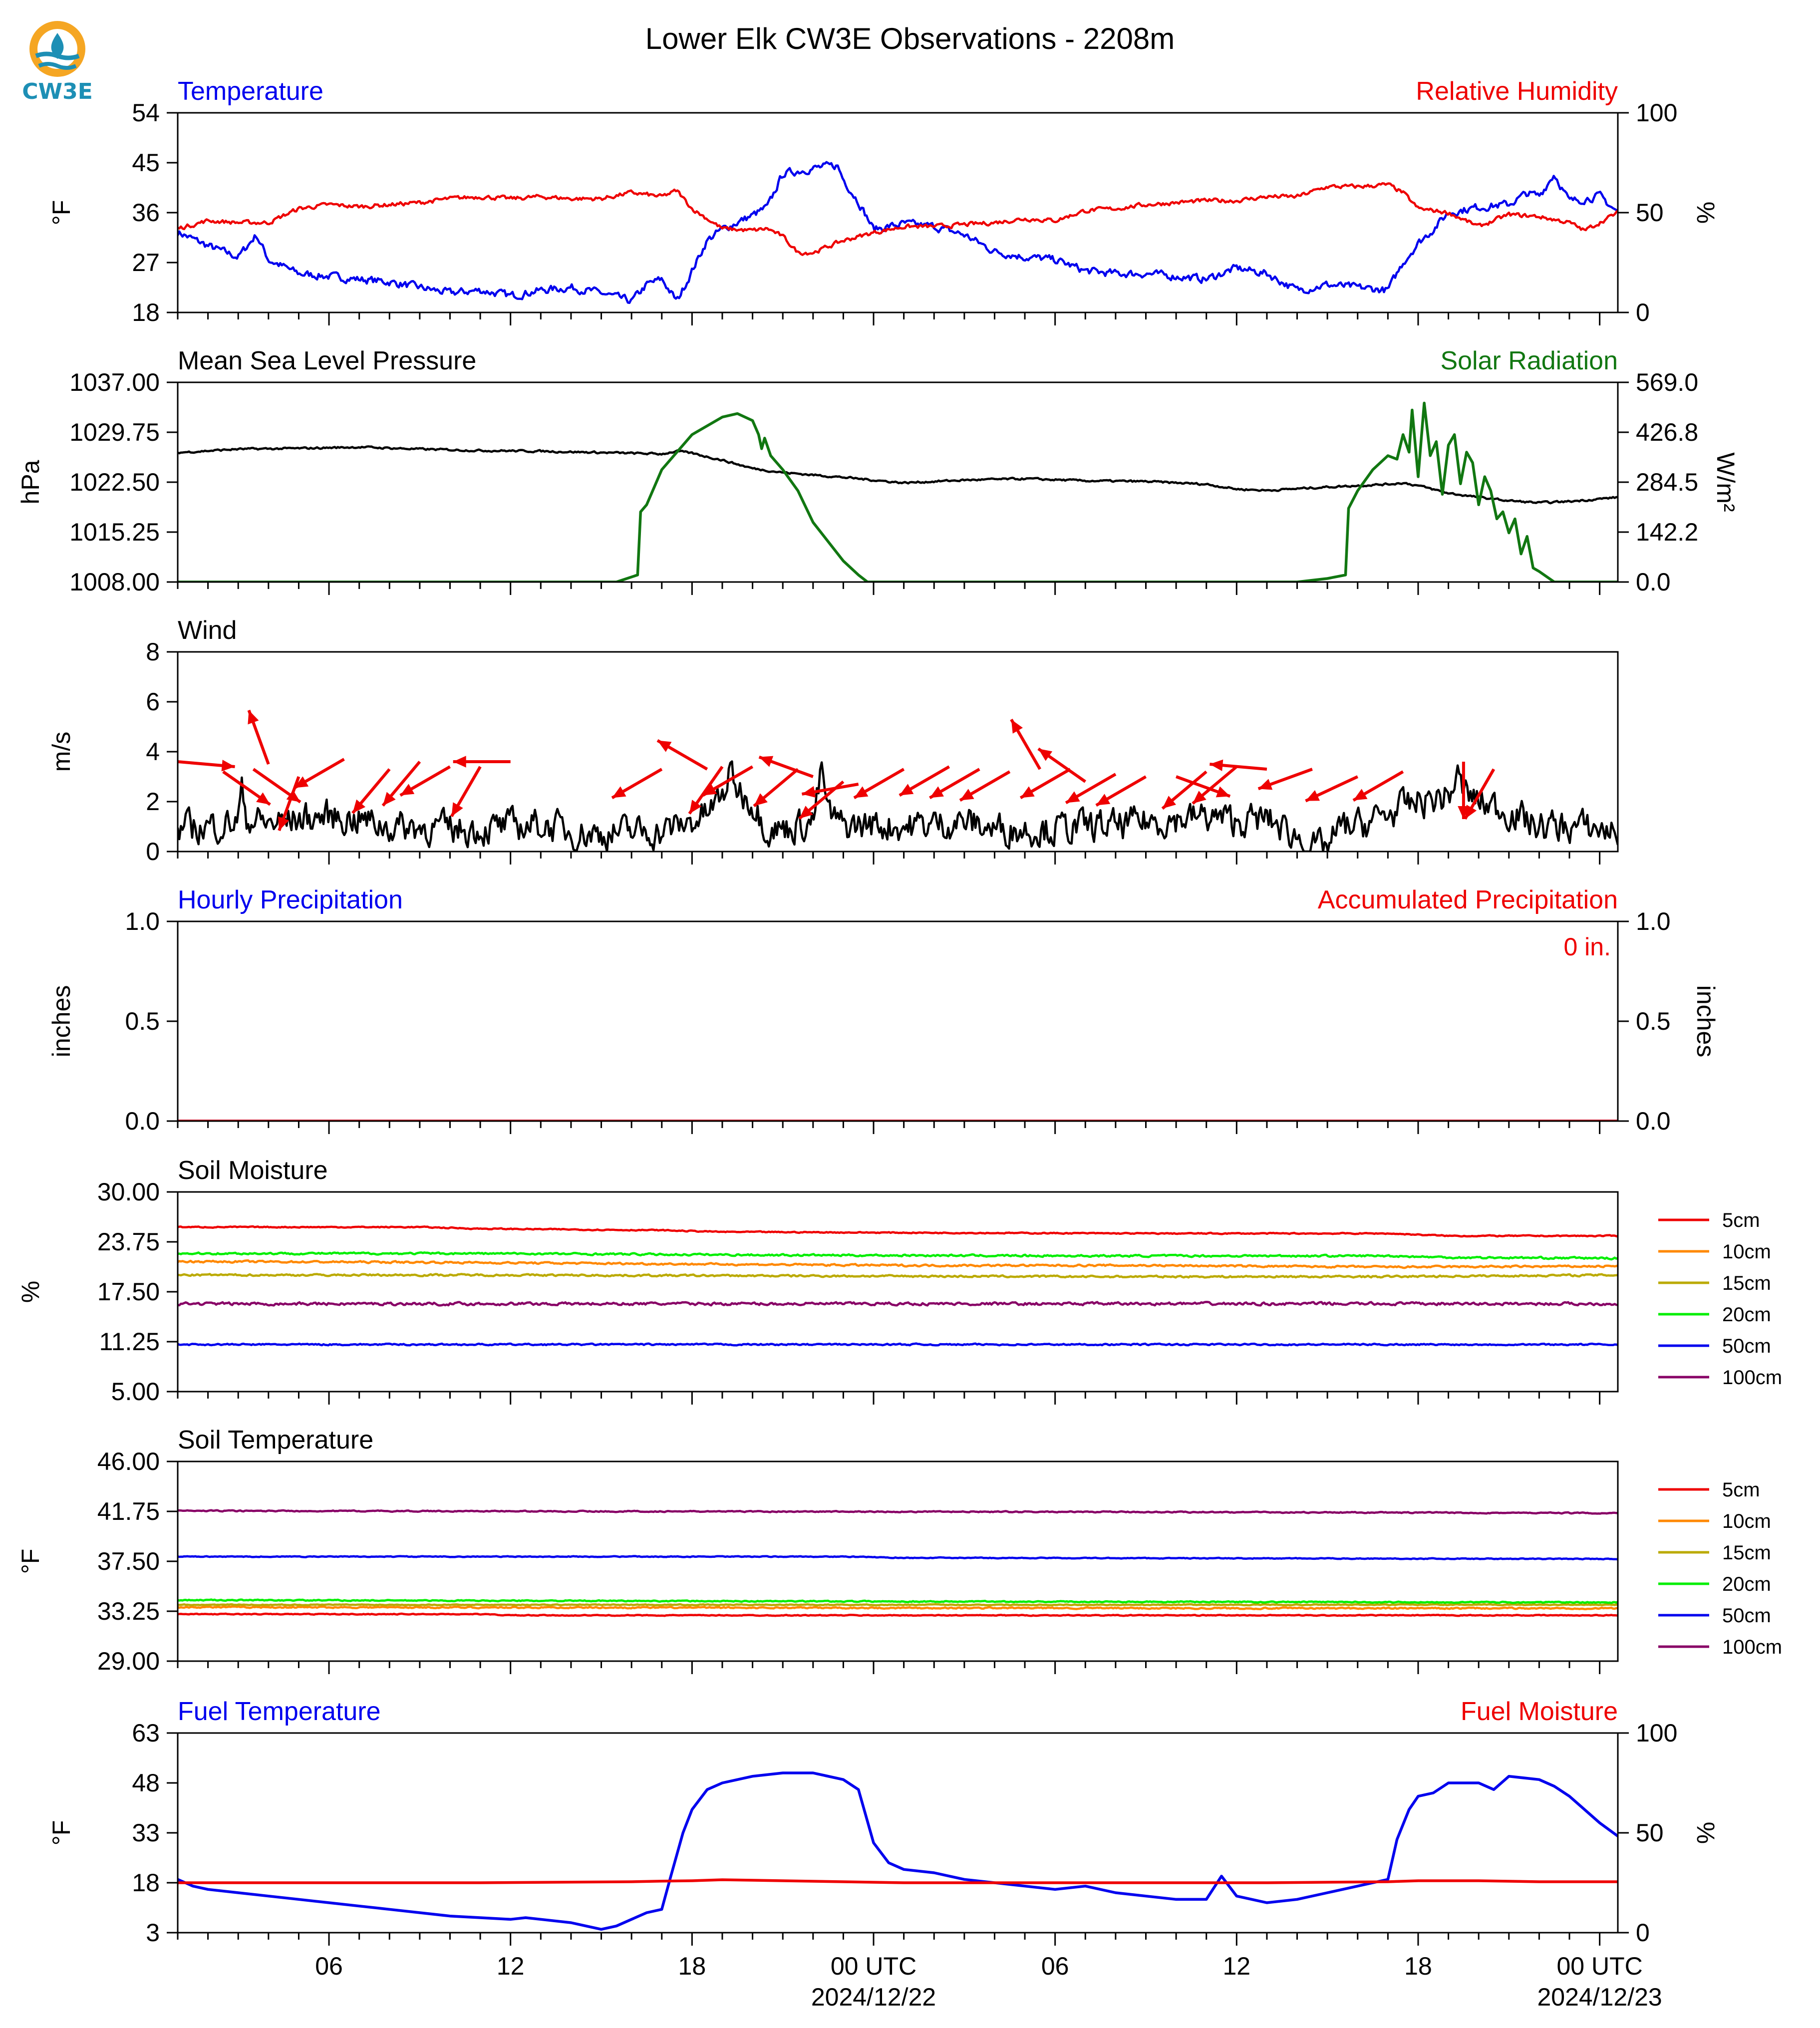  What do you see at coordinates (1653, 1021) in the screenshot?
I see `y-tick-label-right: 0.5` at bounding box center [1653, 1021].